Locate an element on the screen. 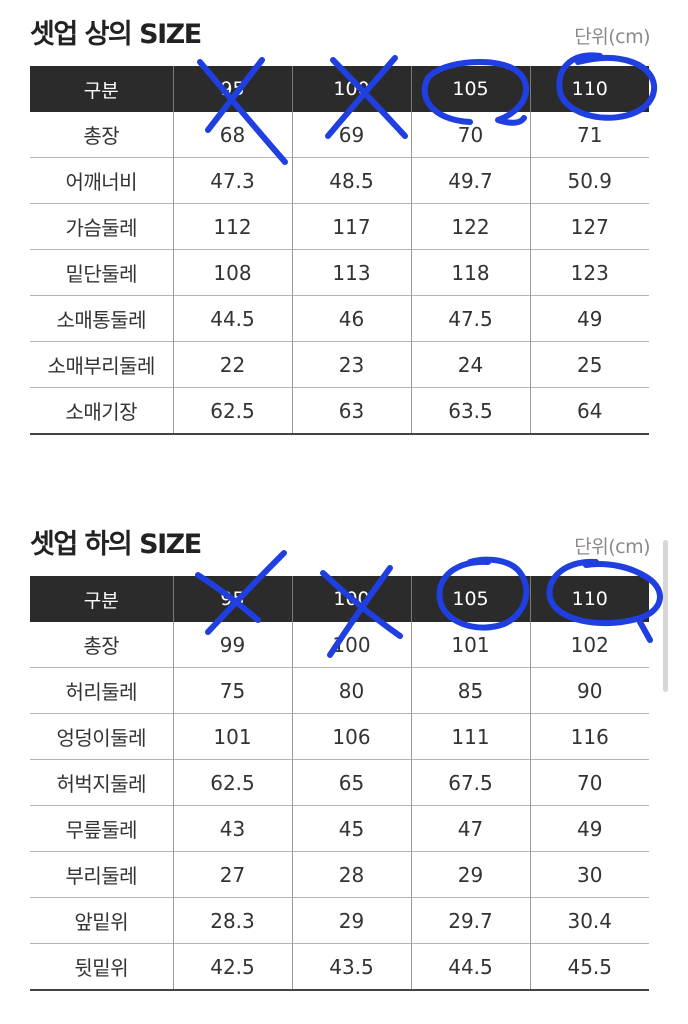 The height and width of the screenshot is (1024, 688). row-label: 엉덩이둘레 is located at coordinates (101, 736).